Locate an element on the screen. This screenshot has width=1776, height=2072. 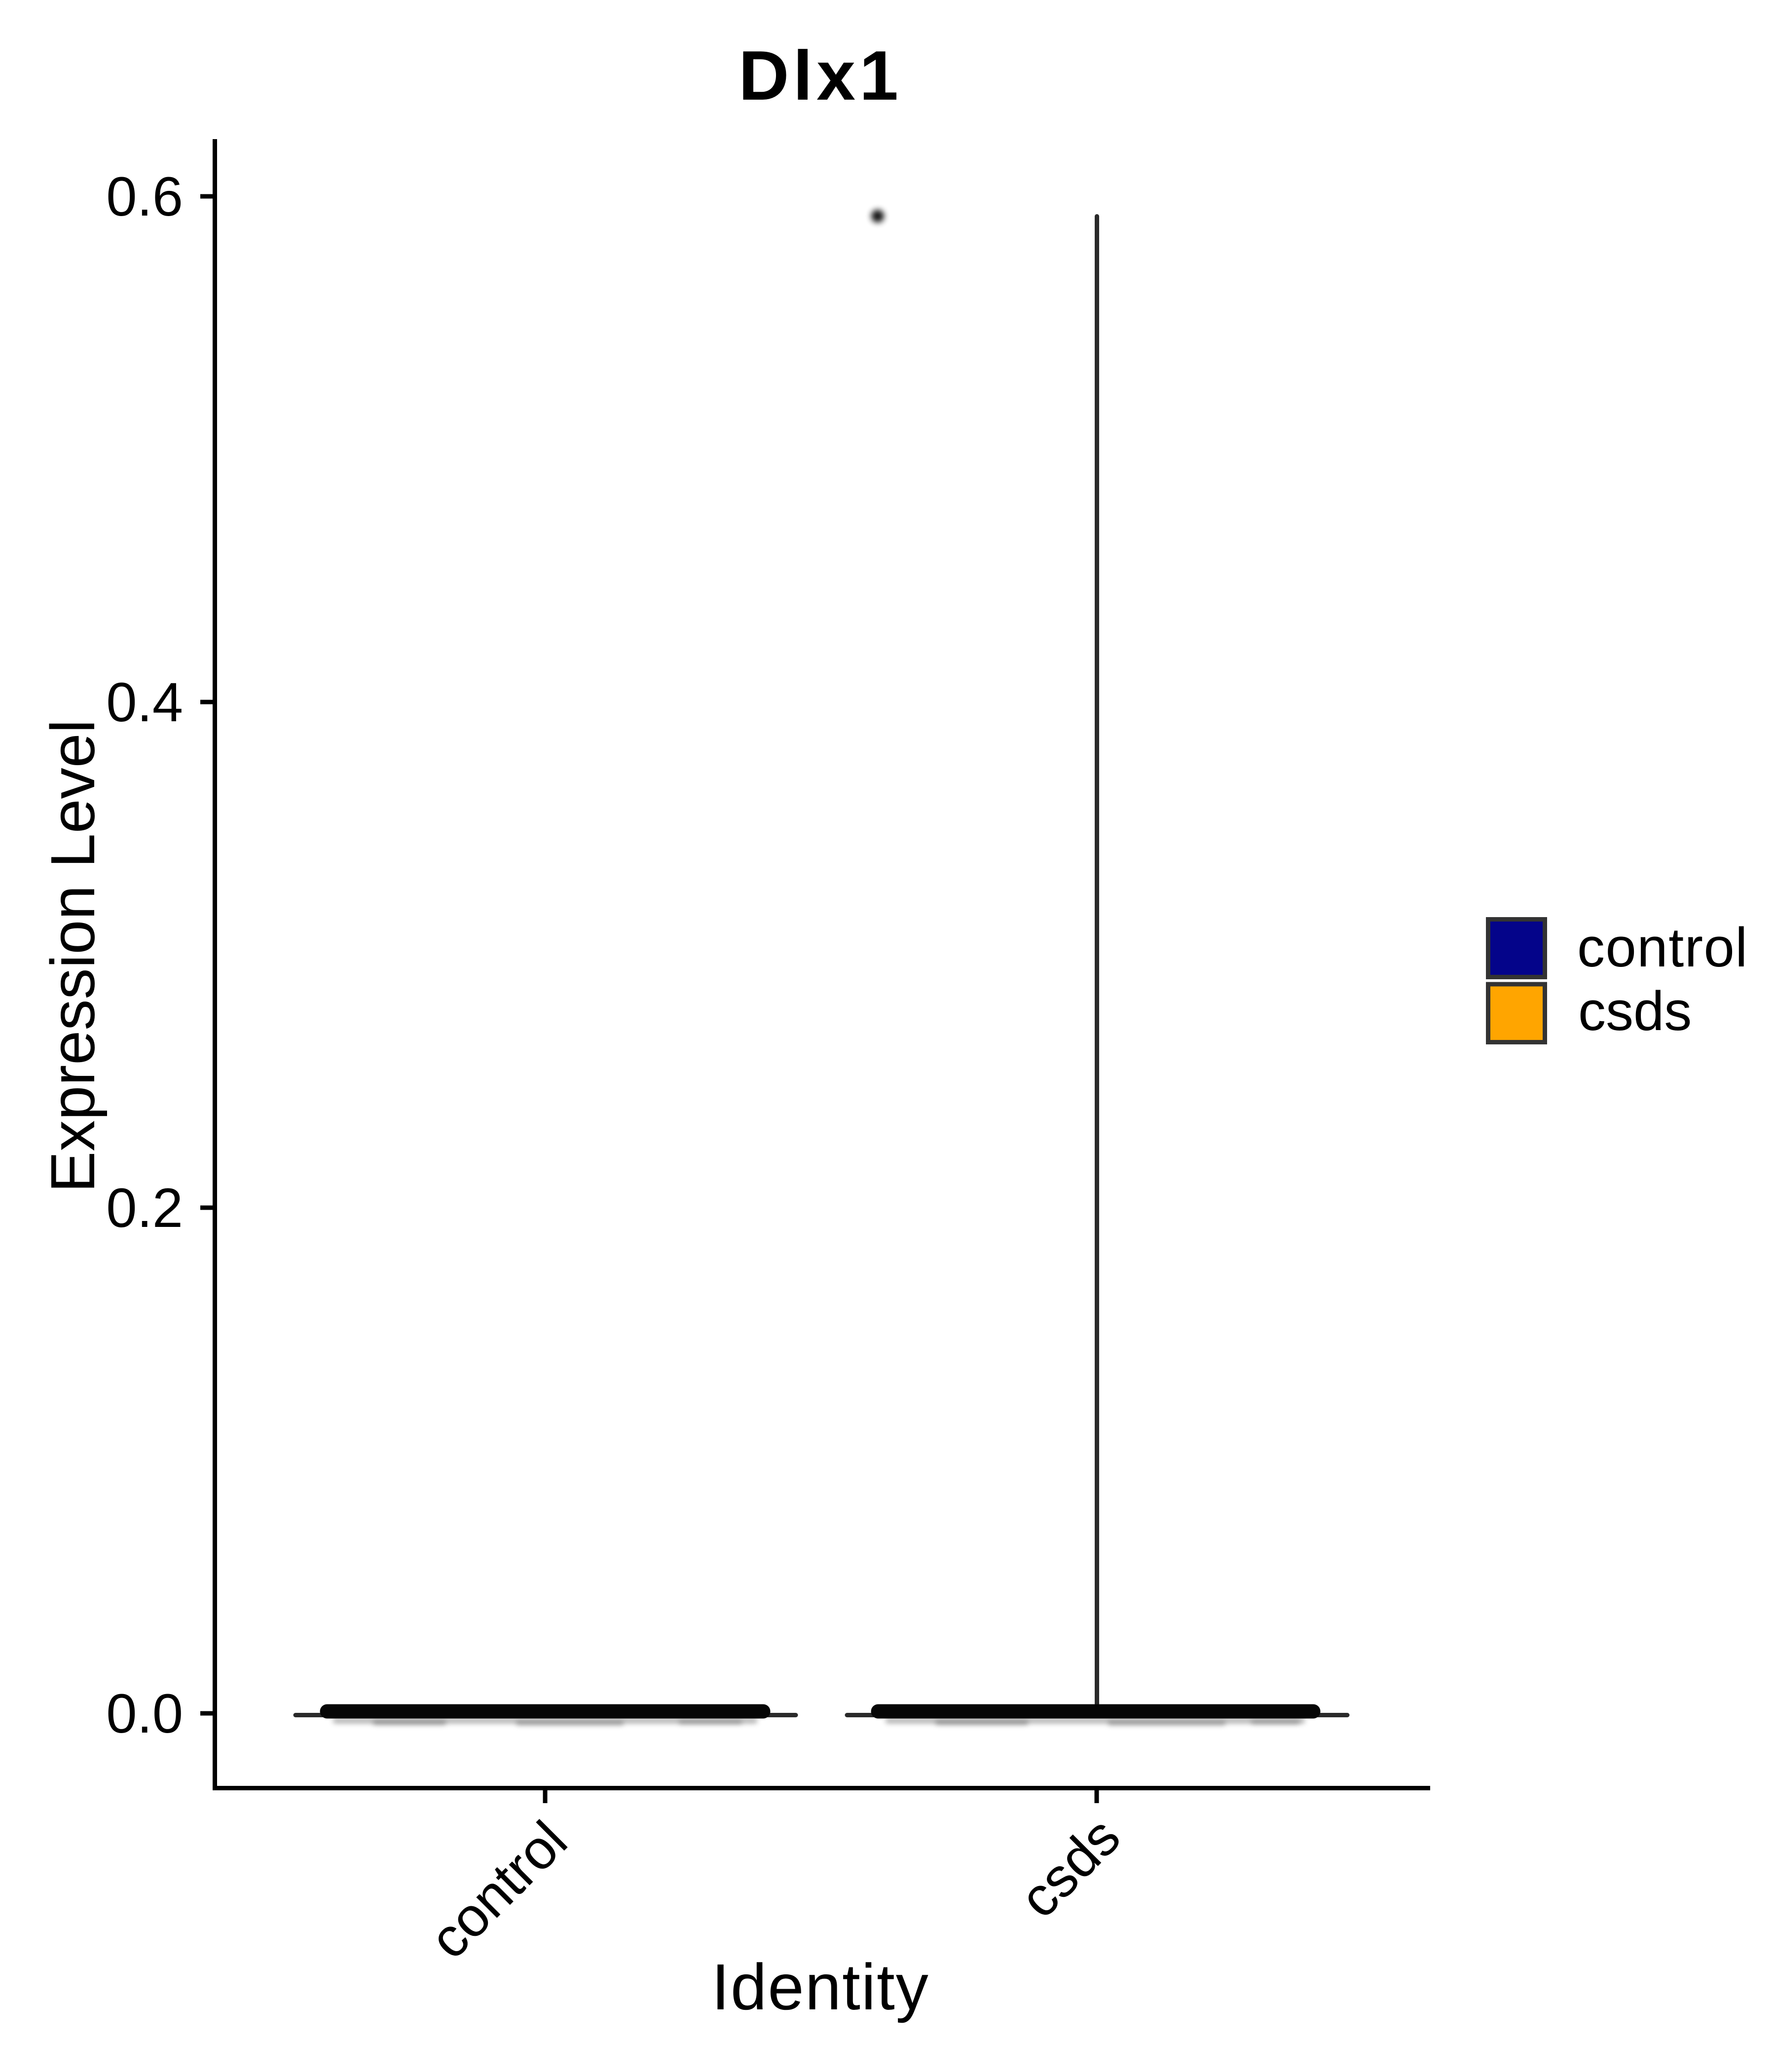
svg-text: 0.2 is located at coordinates (144, 1208).